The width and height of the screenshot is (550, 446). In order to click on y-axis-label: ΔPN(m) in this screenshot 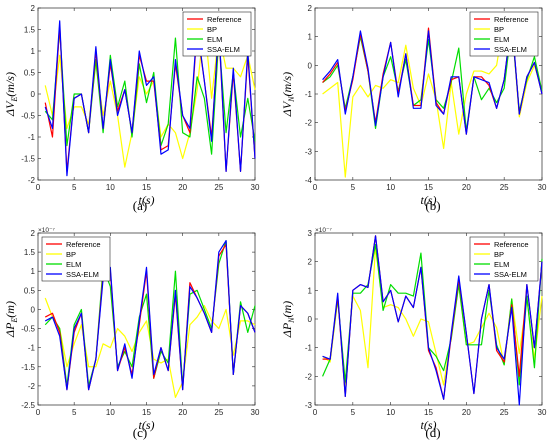, I will do `click(288, 319)`.